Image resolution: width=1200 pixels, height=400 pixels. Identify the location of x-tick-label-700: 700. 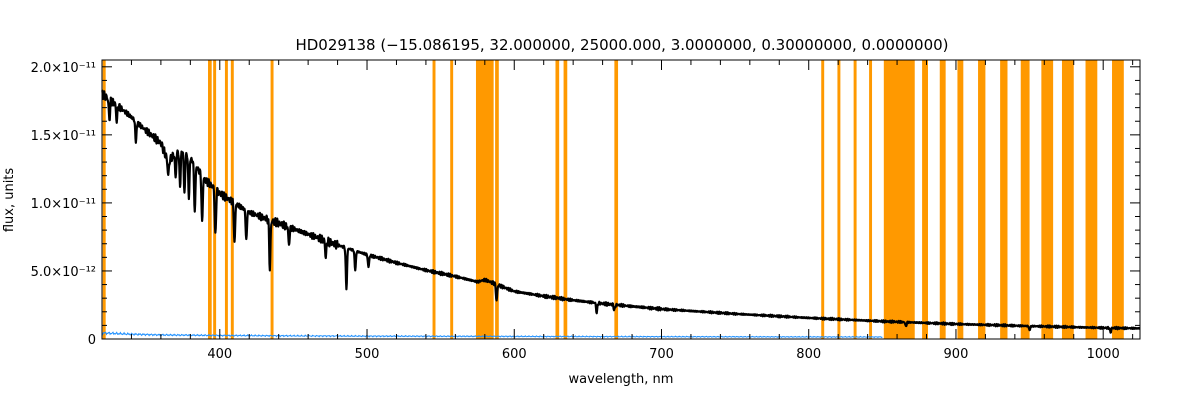
(661, 354).